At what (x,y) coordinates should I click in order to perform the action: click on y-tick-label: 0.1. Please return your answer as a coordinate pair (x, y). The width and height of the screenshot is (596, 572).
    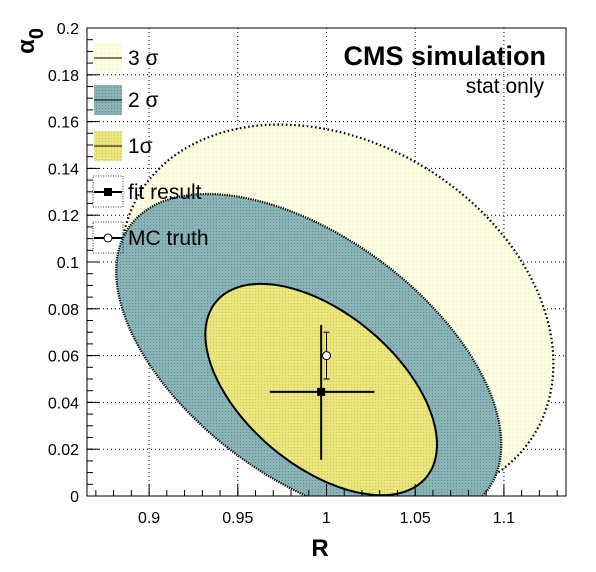
    Looking at the image, I should click on (68, 263).